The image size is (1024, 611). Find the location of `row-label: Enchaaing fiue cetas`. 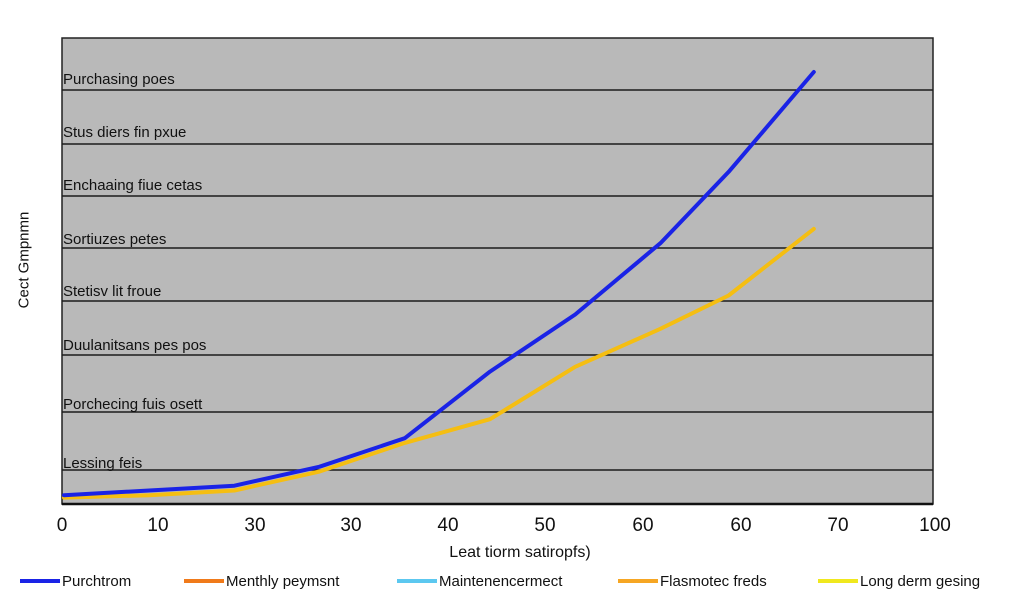

row-label: Enchaaing fiue cetas is located at coordinates (132, 185).